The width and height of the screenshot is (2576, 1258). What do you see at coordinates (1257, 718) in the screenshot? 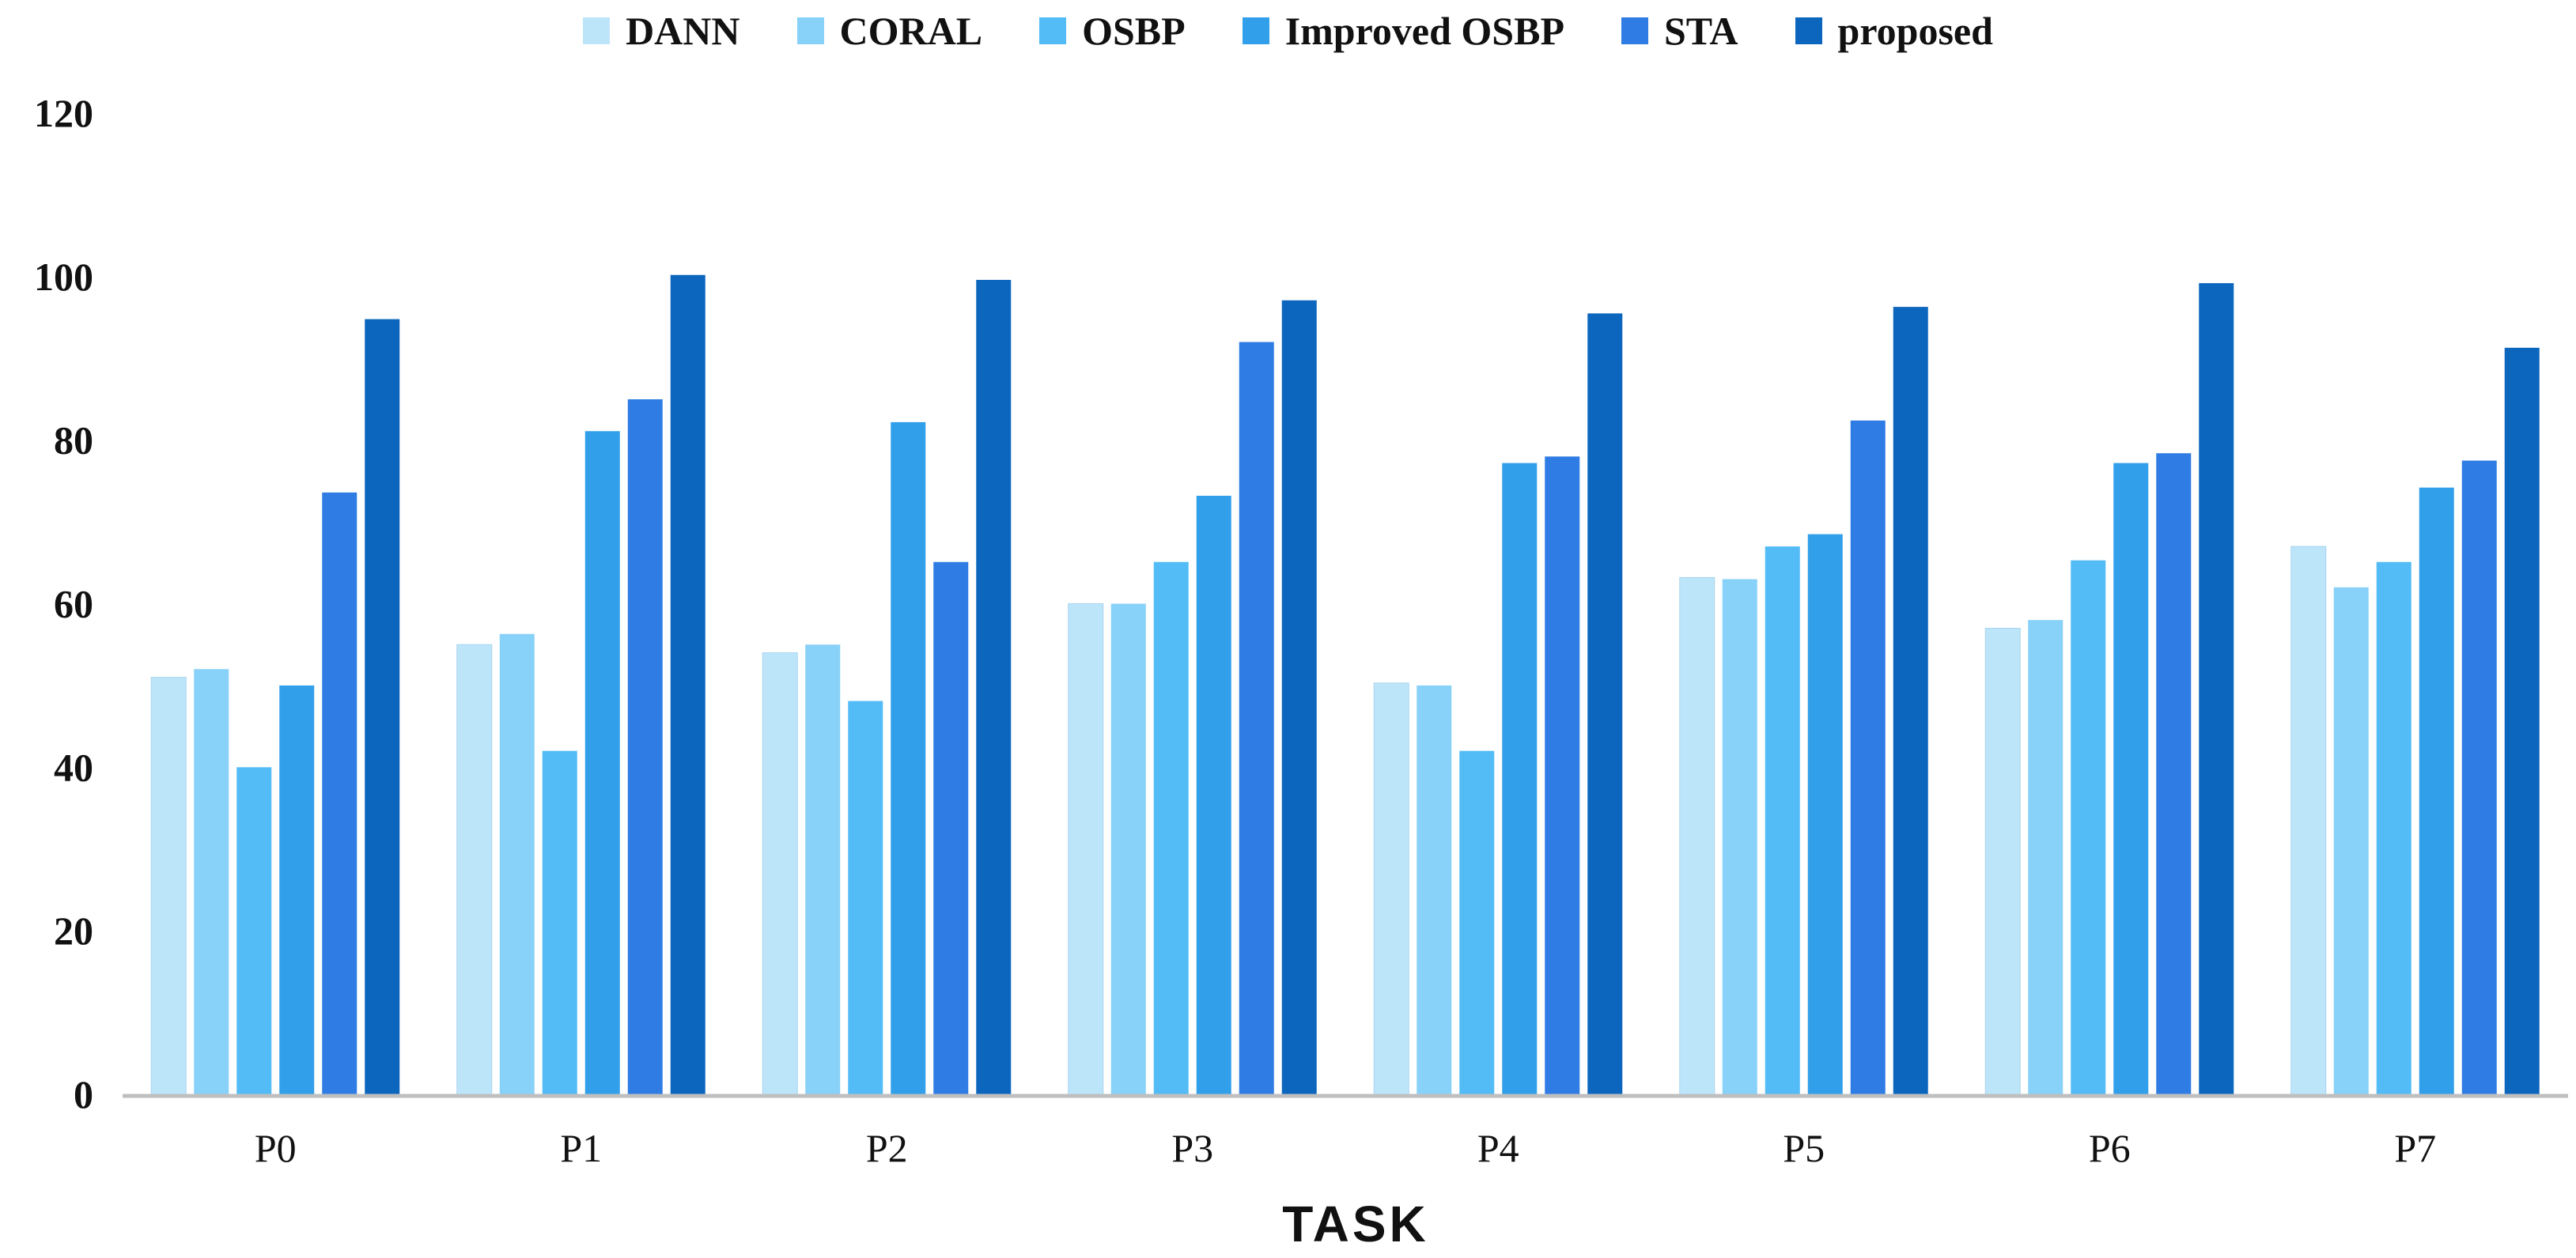
I see `bar-p3-sta` at bounding box center [1257, 718].